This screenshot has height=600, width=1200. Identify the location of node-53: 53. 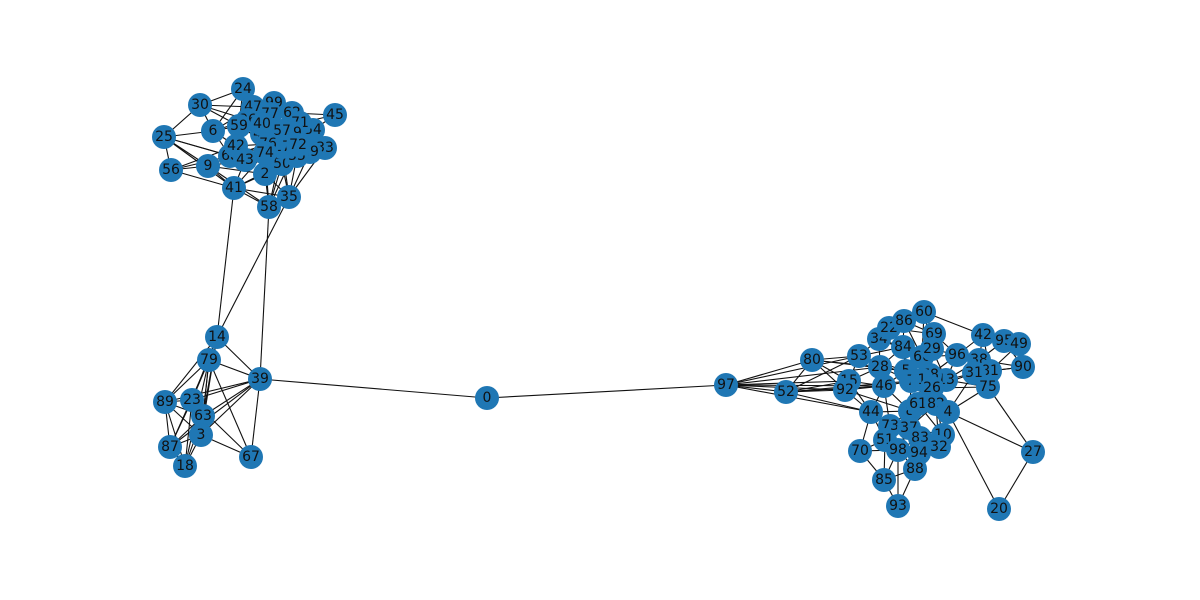
(859, 356).